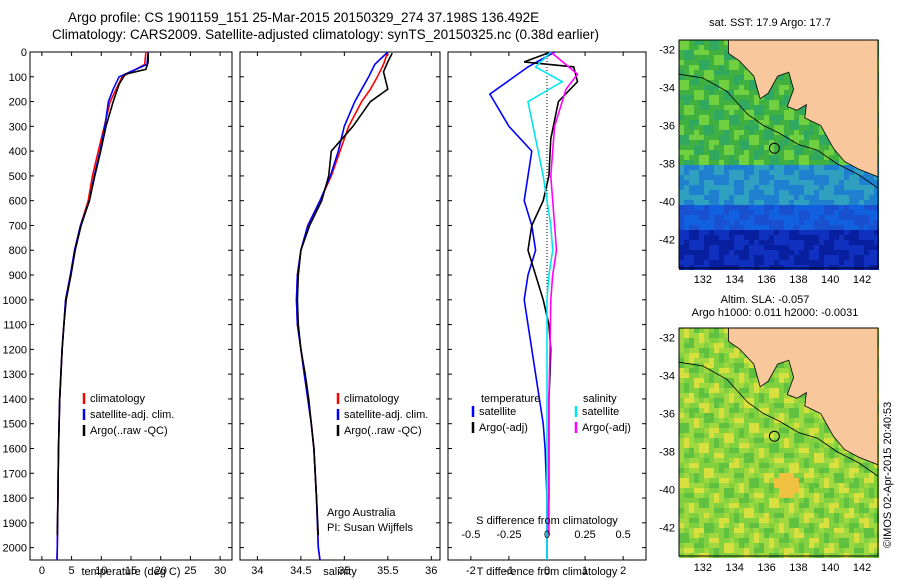 This screenshot has height=580, width=900. I want to click on x-tick-s-label-0: -0.5, so click(470, 535).